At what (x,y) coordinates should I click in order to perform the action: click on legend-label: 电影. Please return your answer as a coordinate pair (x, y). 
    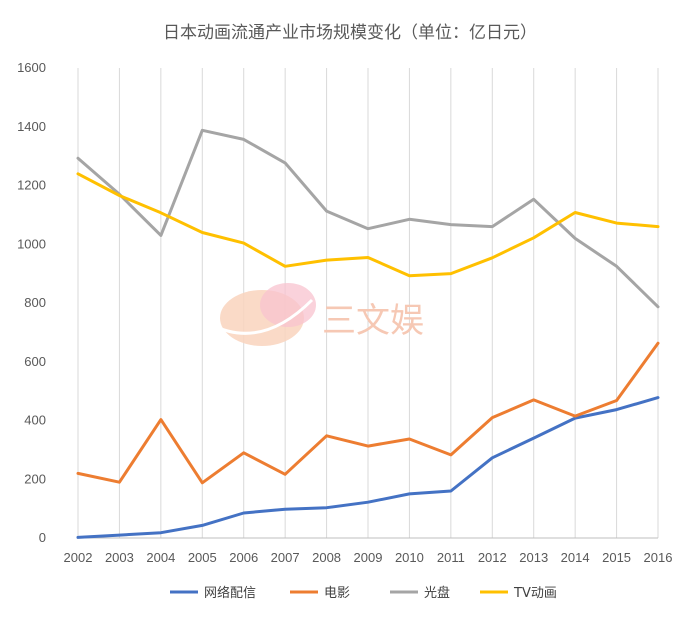
    Looking at the image, I should click on (337, 593).